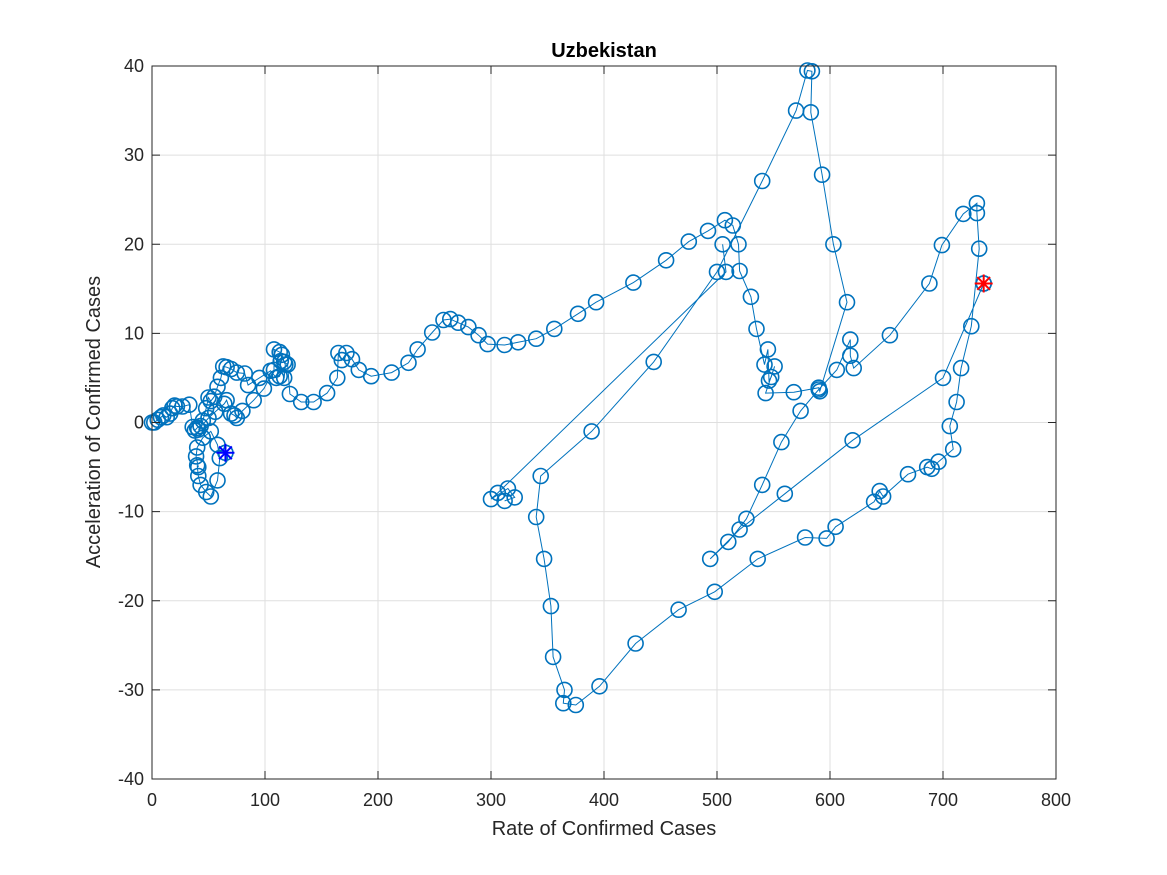  Describe the element at coordinates (139, 423) in the screenshot. I see `y-tick-label: 0` at that location.